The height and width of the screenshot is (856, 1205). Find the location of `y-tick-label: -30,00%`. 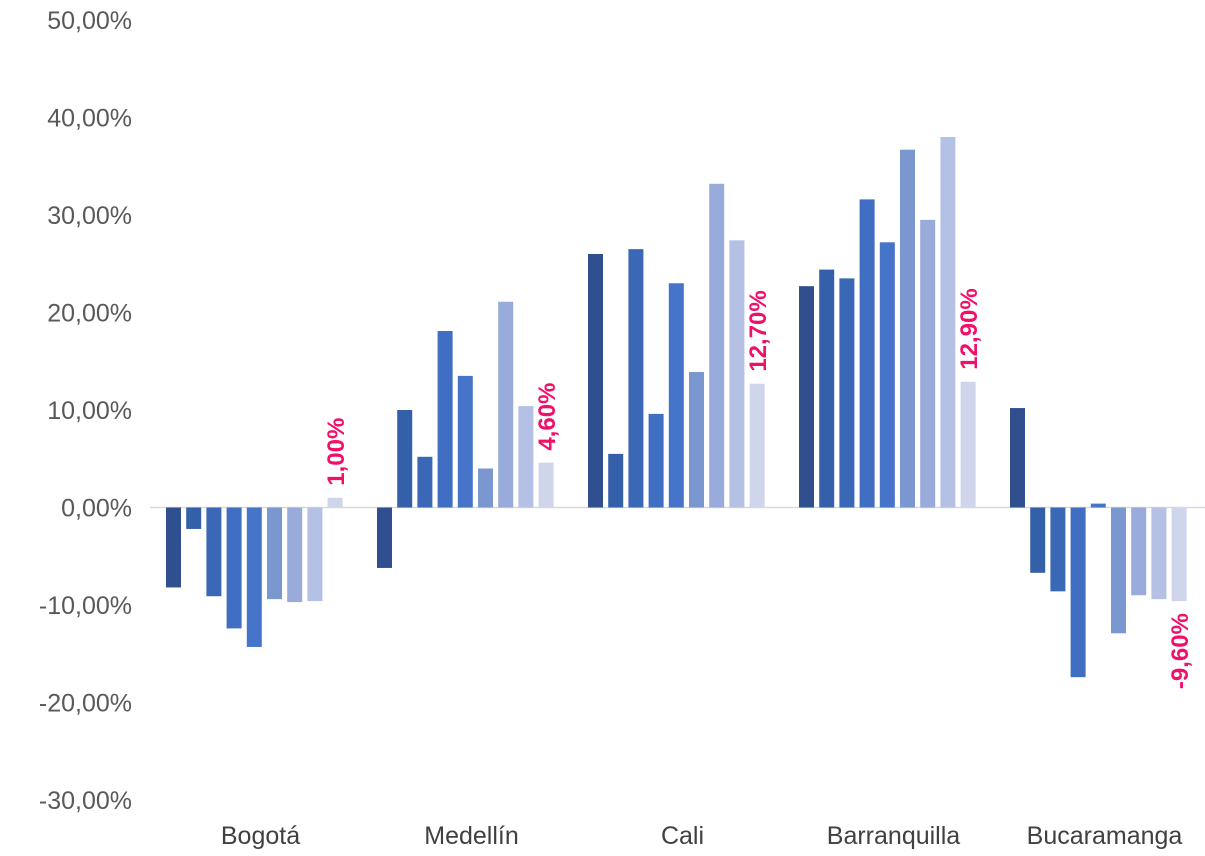

y-tick-label: -30,00% is located at coordinates (85, 801).